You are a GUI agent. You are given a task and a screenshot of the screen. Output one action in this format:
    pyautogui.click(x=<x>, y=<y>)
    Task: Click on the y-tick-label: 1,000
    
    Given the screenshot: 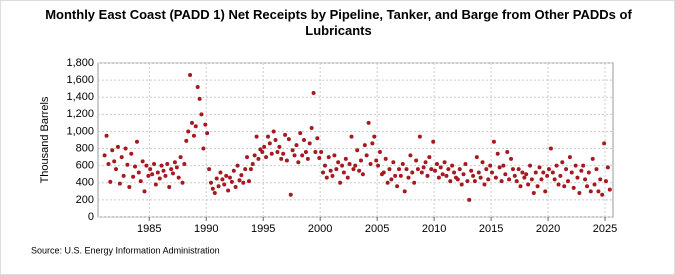 What is the action you would take?
    pyautogui.click(x=80, y=131)
    